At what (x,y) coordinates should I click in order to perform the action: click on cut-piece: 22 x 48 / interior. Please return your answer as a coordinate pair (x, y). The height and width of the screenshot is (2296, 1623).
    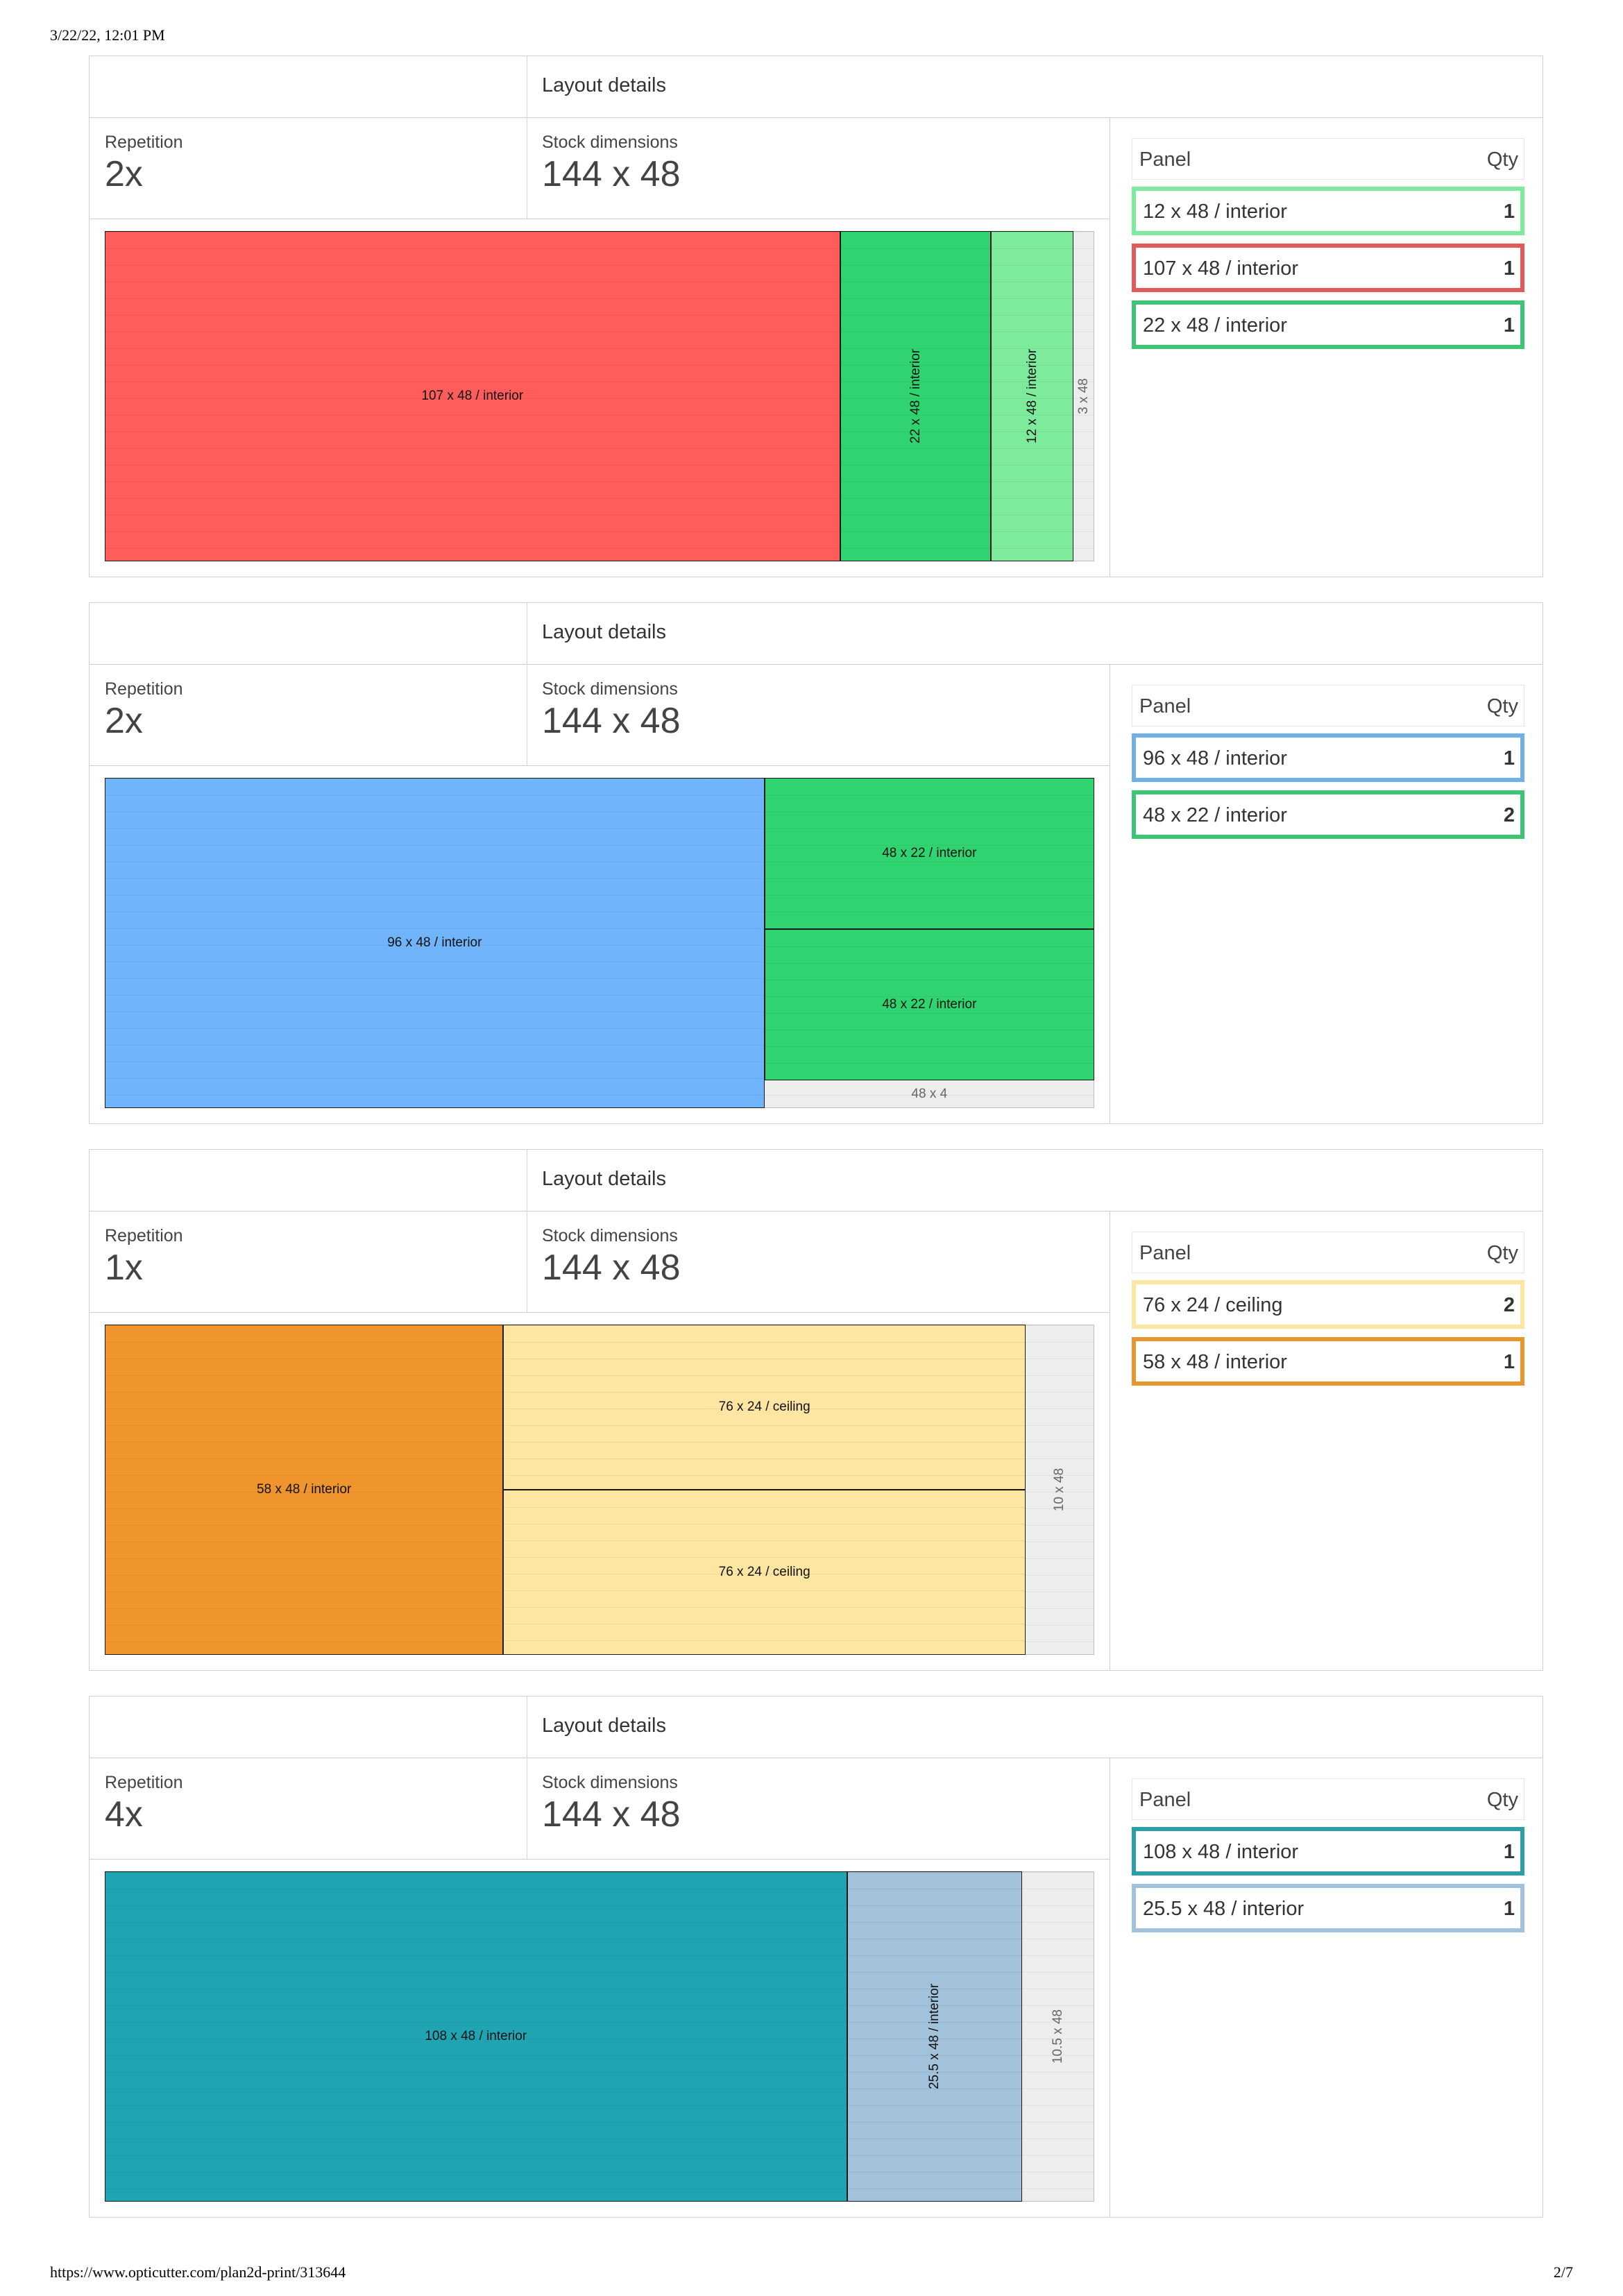
    Looking at the image, I should click on (916, 396).